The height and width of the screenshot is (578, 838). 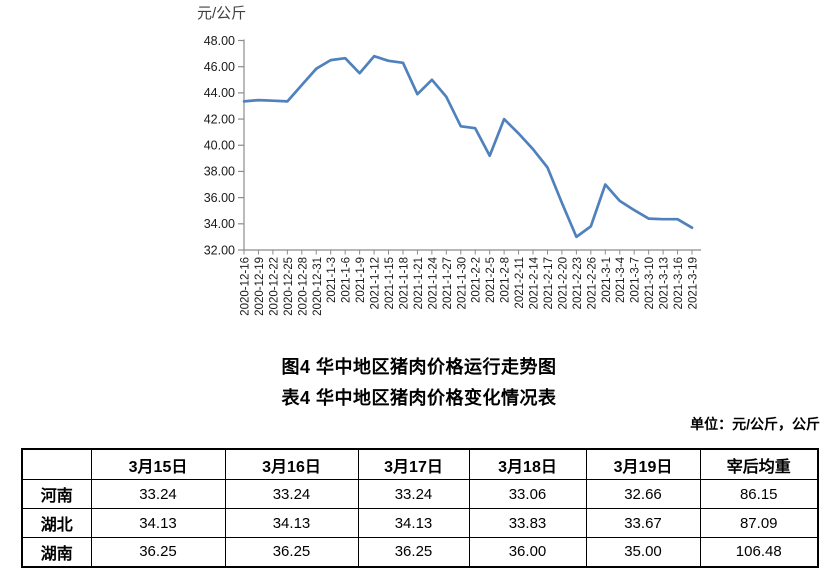 What do you see at coordinates (607, 280) in the screenshot?
I see `x-tick-label: 2021-3-1` at bounding box center [607, 280].